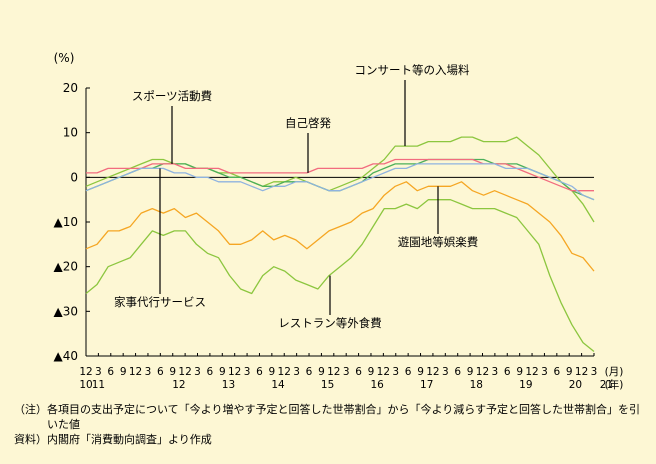  Describe the element at coordinates (30, 439) in the screenshot. I see `source-prefix: 資料）` at that location.